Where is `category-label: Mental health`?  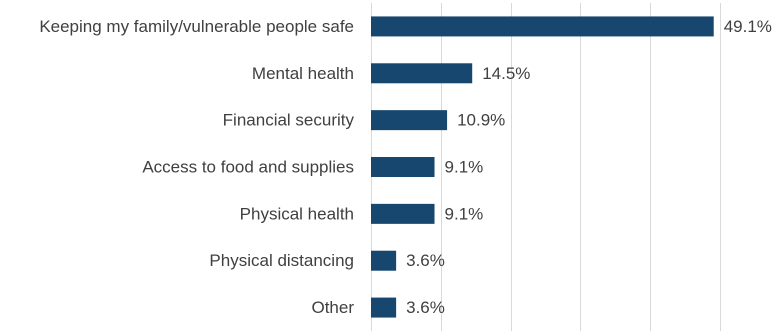
category-label: Mental health is located at coordinates (303, 73).